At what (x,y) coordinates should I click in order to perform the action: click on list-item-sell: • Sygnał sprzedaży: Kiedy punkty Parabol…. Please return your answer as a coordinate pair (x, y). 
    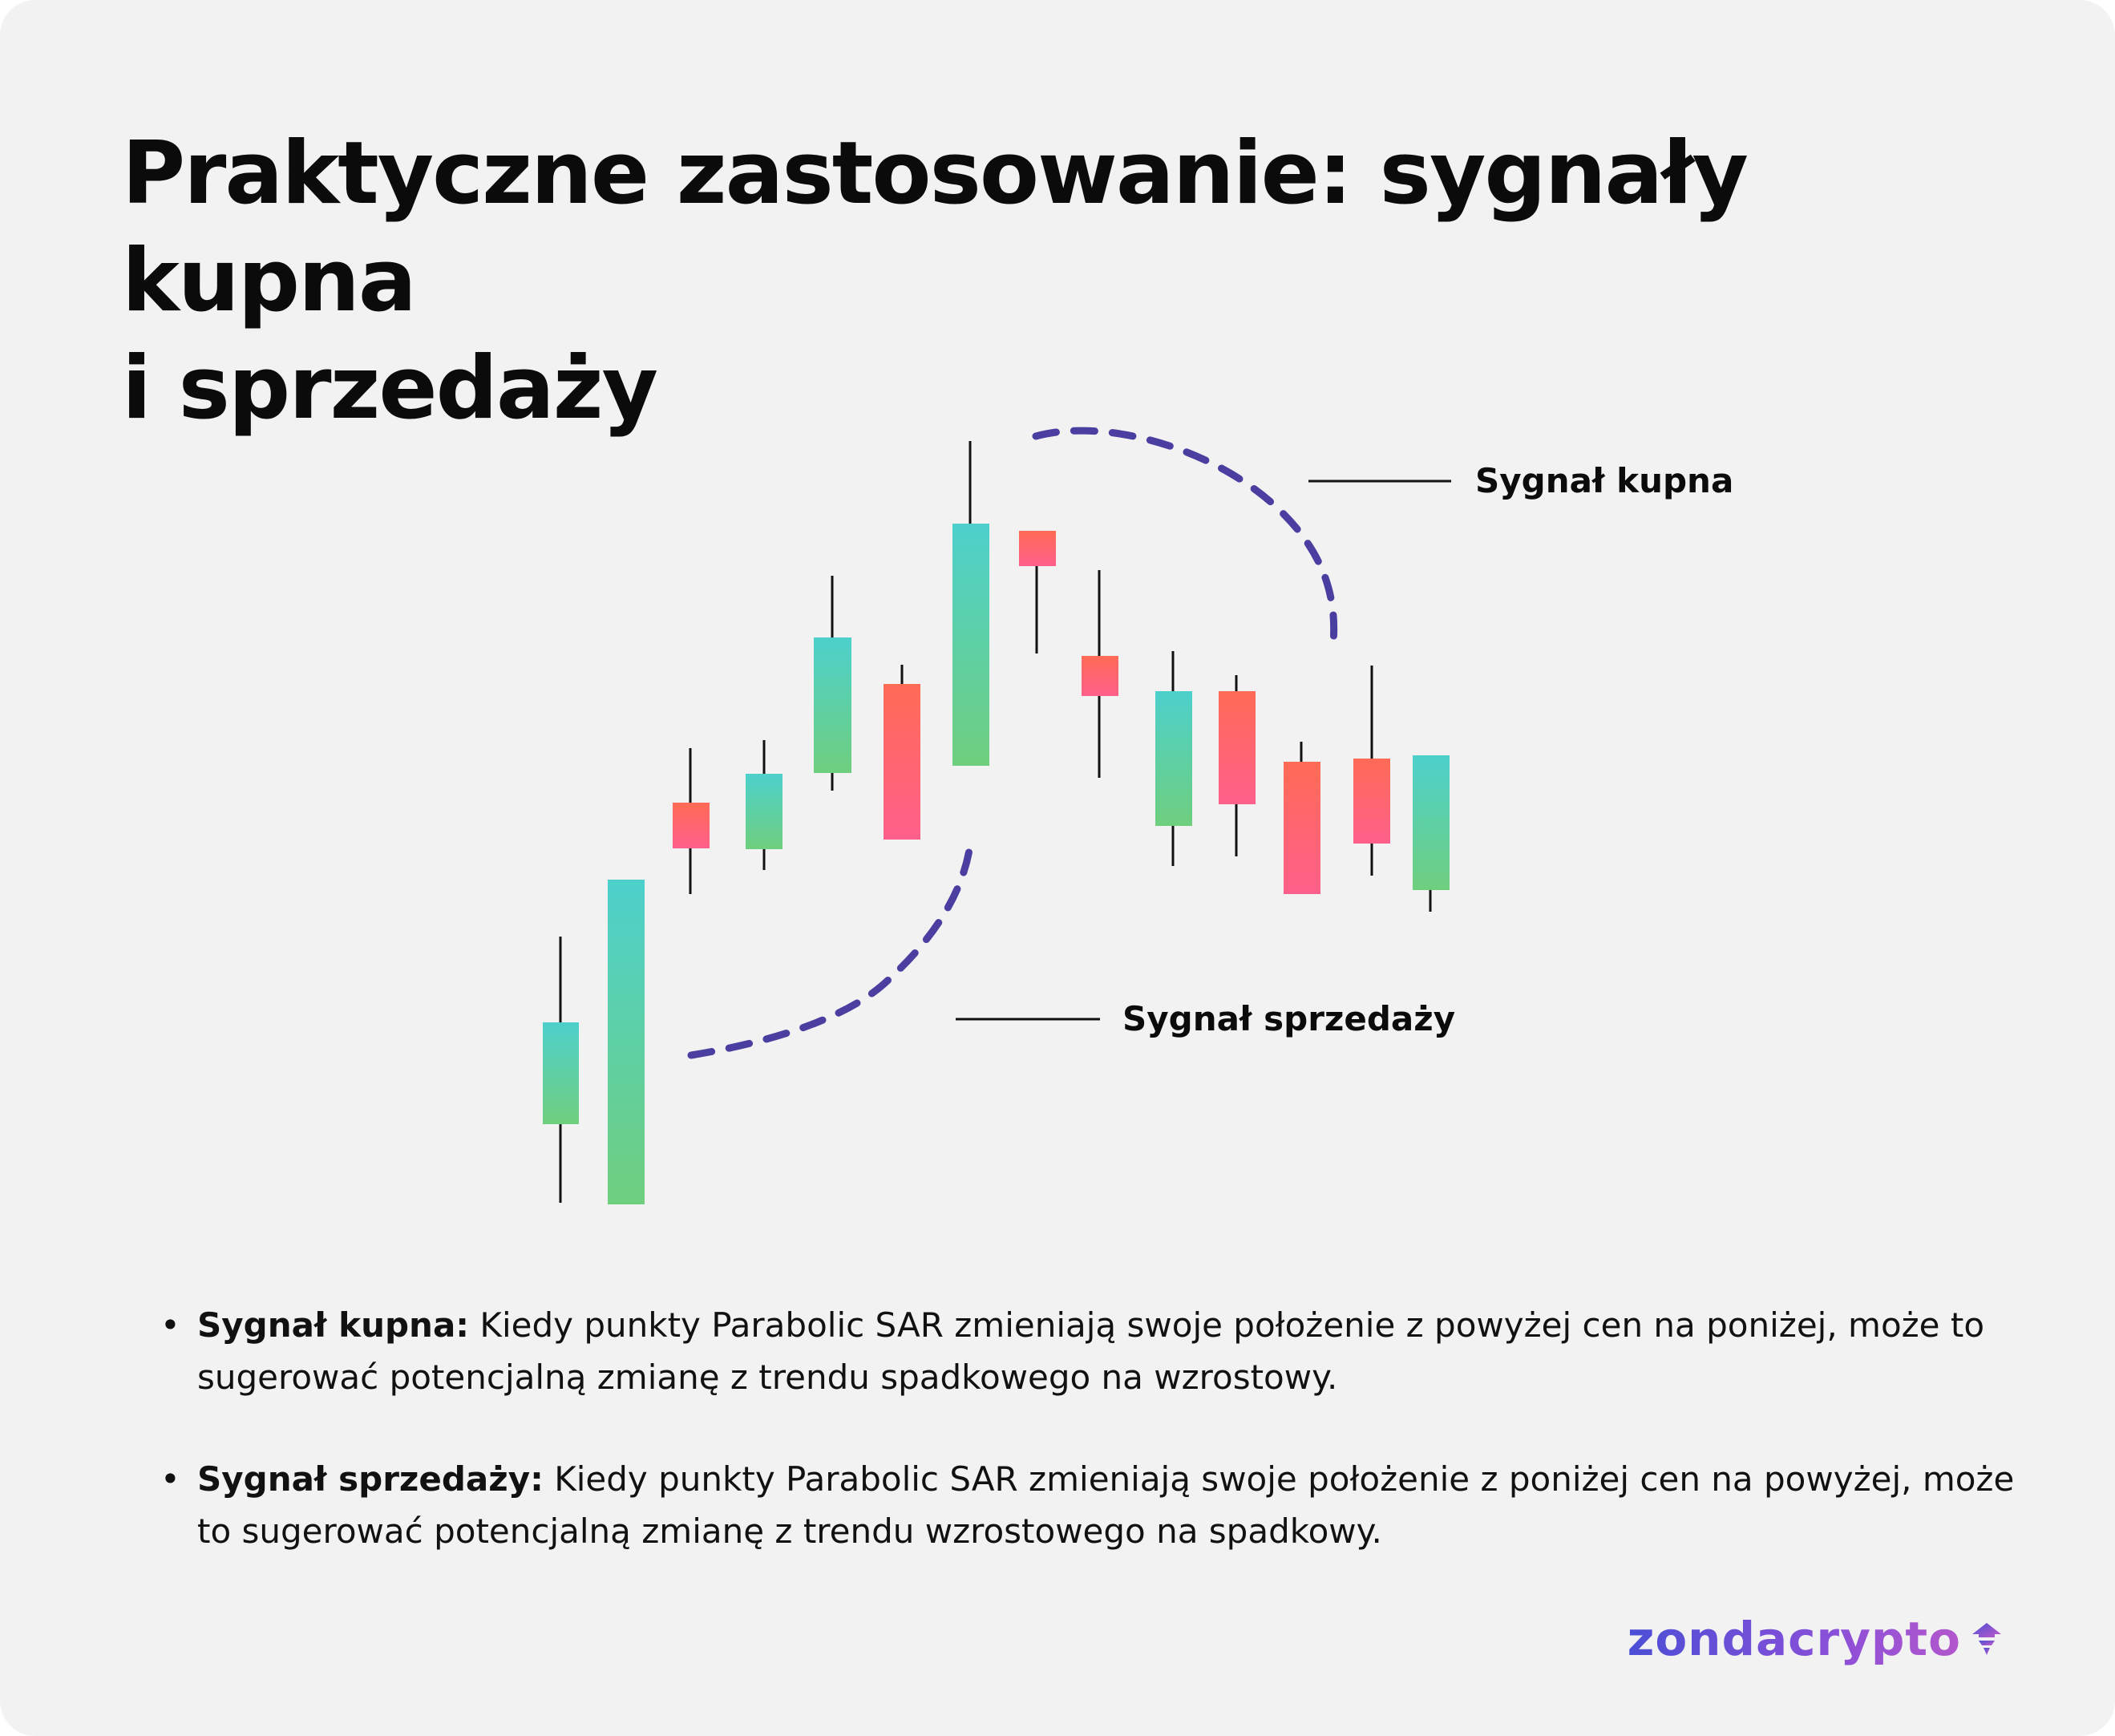
    Looking at the image, I should click on (1098, 1505).